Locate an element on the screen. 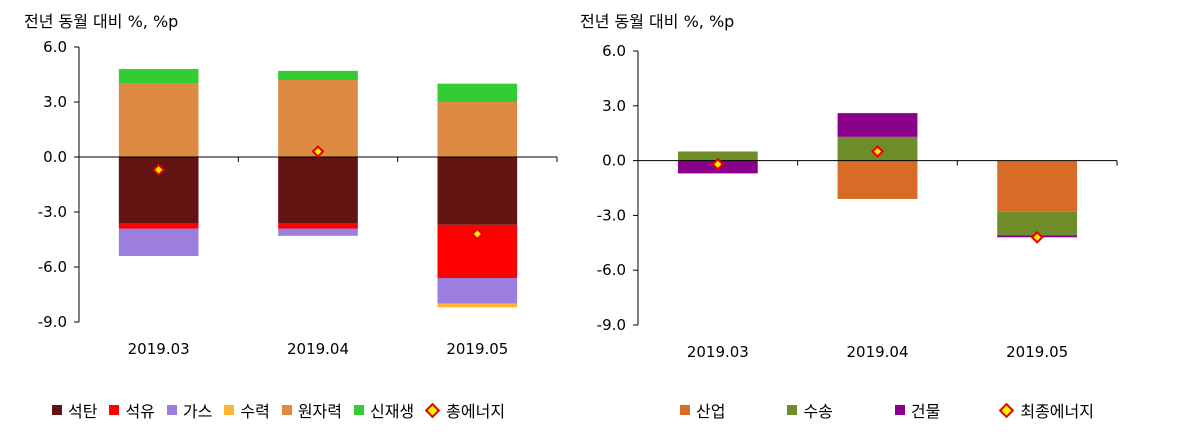 The image size is (1200, 440). legend: 산업 수송 건물 최종에너지 is located at coordinates (887, 410).